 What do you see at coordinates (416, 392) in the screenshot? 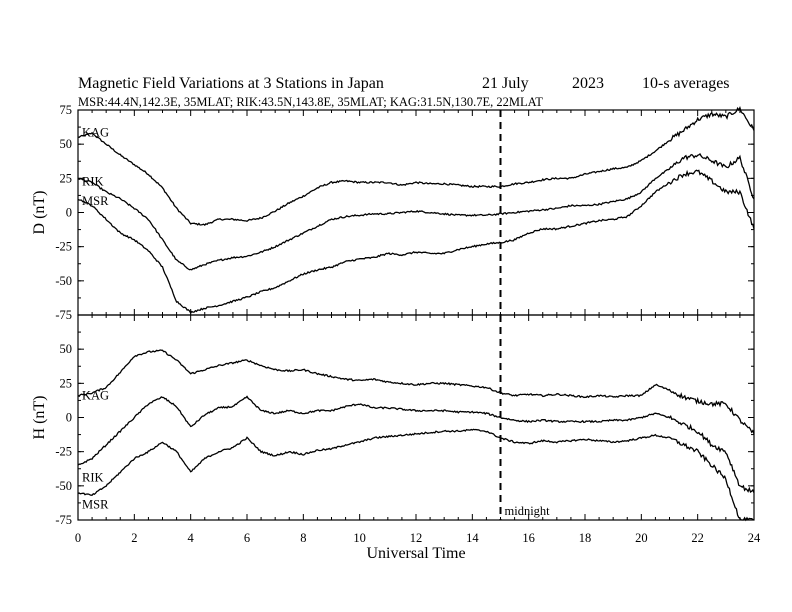
I see `series-line-kag` at bounding box center [416, 392].